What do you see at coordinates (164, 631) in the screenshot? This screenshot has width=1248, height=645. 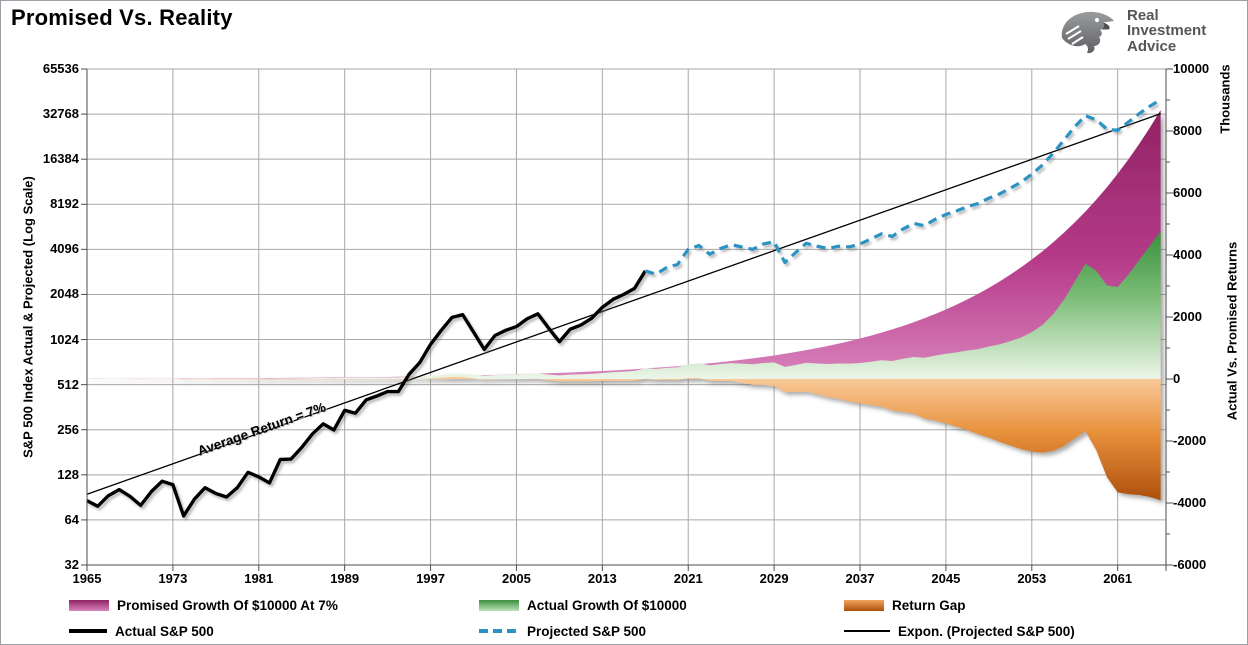 I see `legend-label: Actual S&P 500` at bounding box center [164, 631].